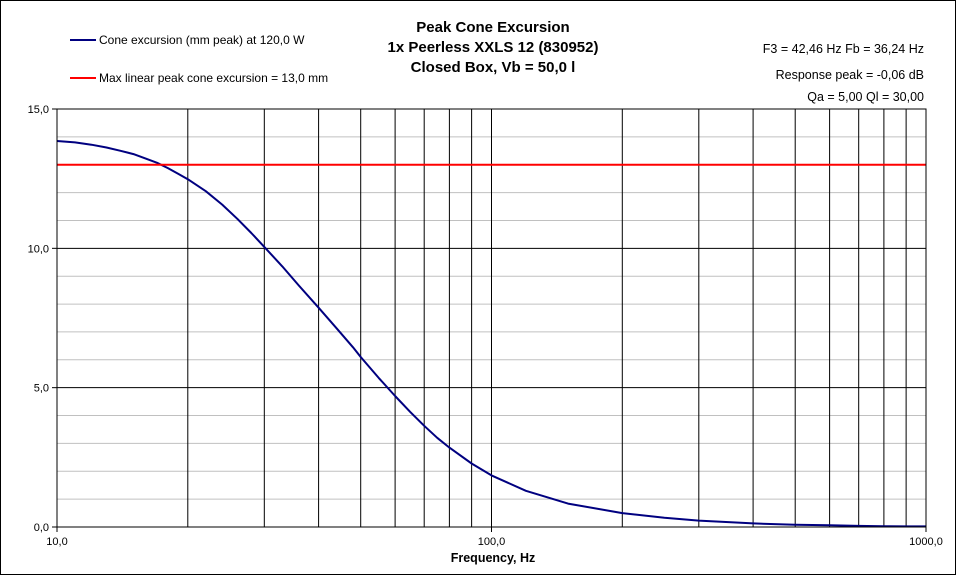 The image size is (956, 576). What do you see at coordinates (56, 542) in the screenshot?
I see `x-tick-label: 10,0` at bounding box center [56, 542].